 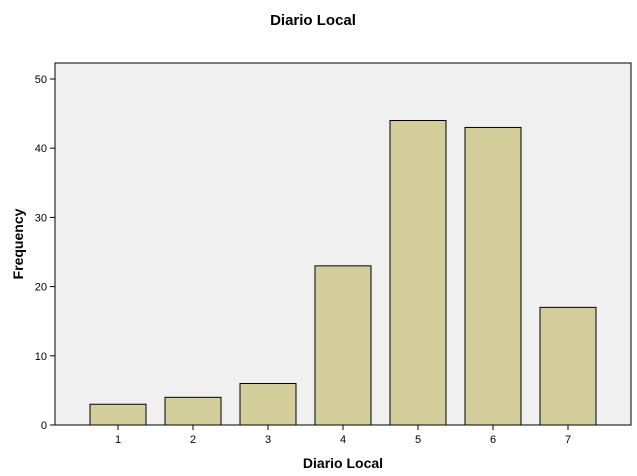 I want to click on y-axis: 0 10 20 30 40 50, so click(x=45, y=253).